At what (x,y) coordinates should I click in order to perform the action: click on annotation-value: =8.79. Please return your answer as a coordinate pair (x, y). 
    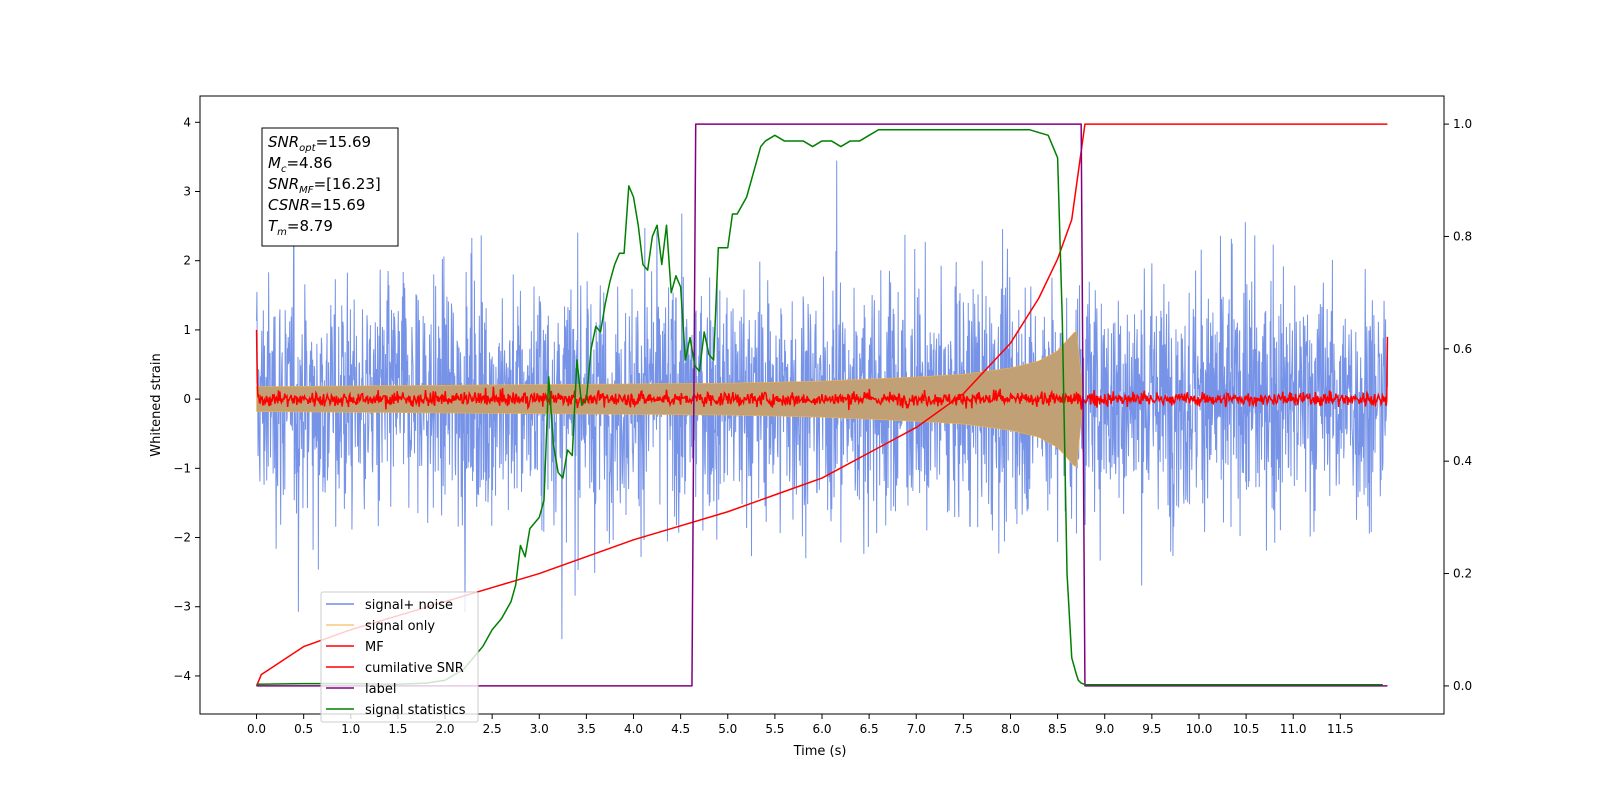
    Looking at the image, I should click on (310, 226).